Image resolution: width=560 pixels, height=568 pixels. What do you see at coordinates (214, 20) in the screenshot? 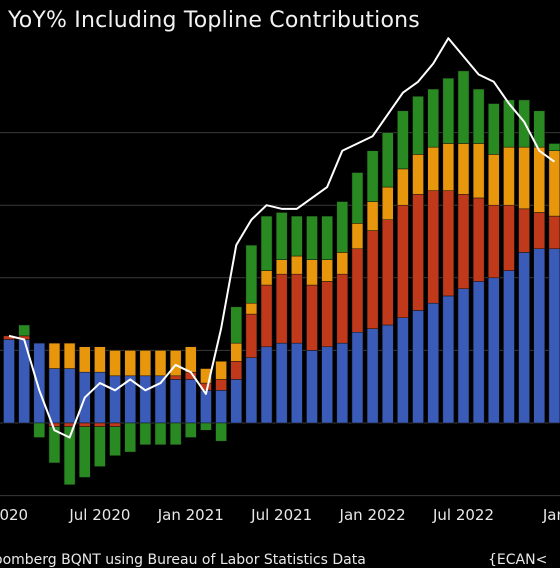
I see `chart-title: YoY% Including Topline Contributions` at bounding box center [214, 20].